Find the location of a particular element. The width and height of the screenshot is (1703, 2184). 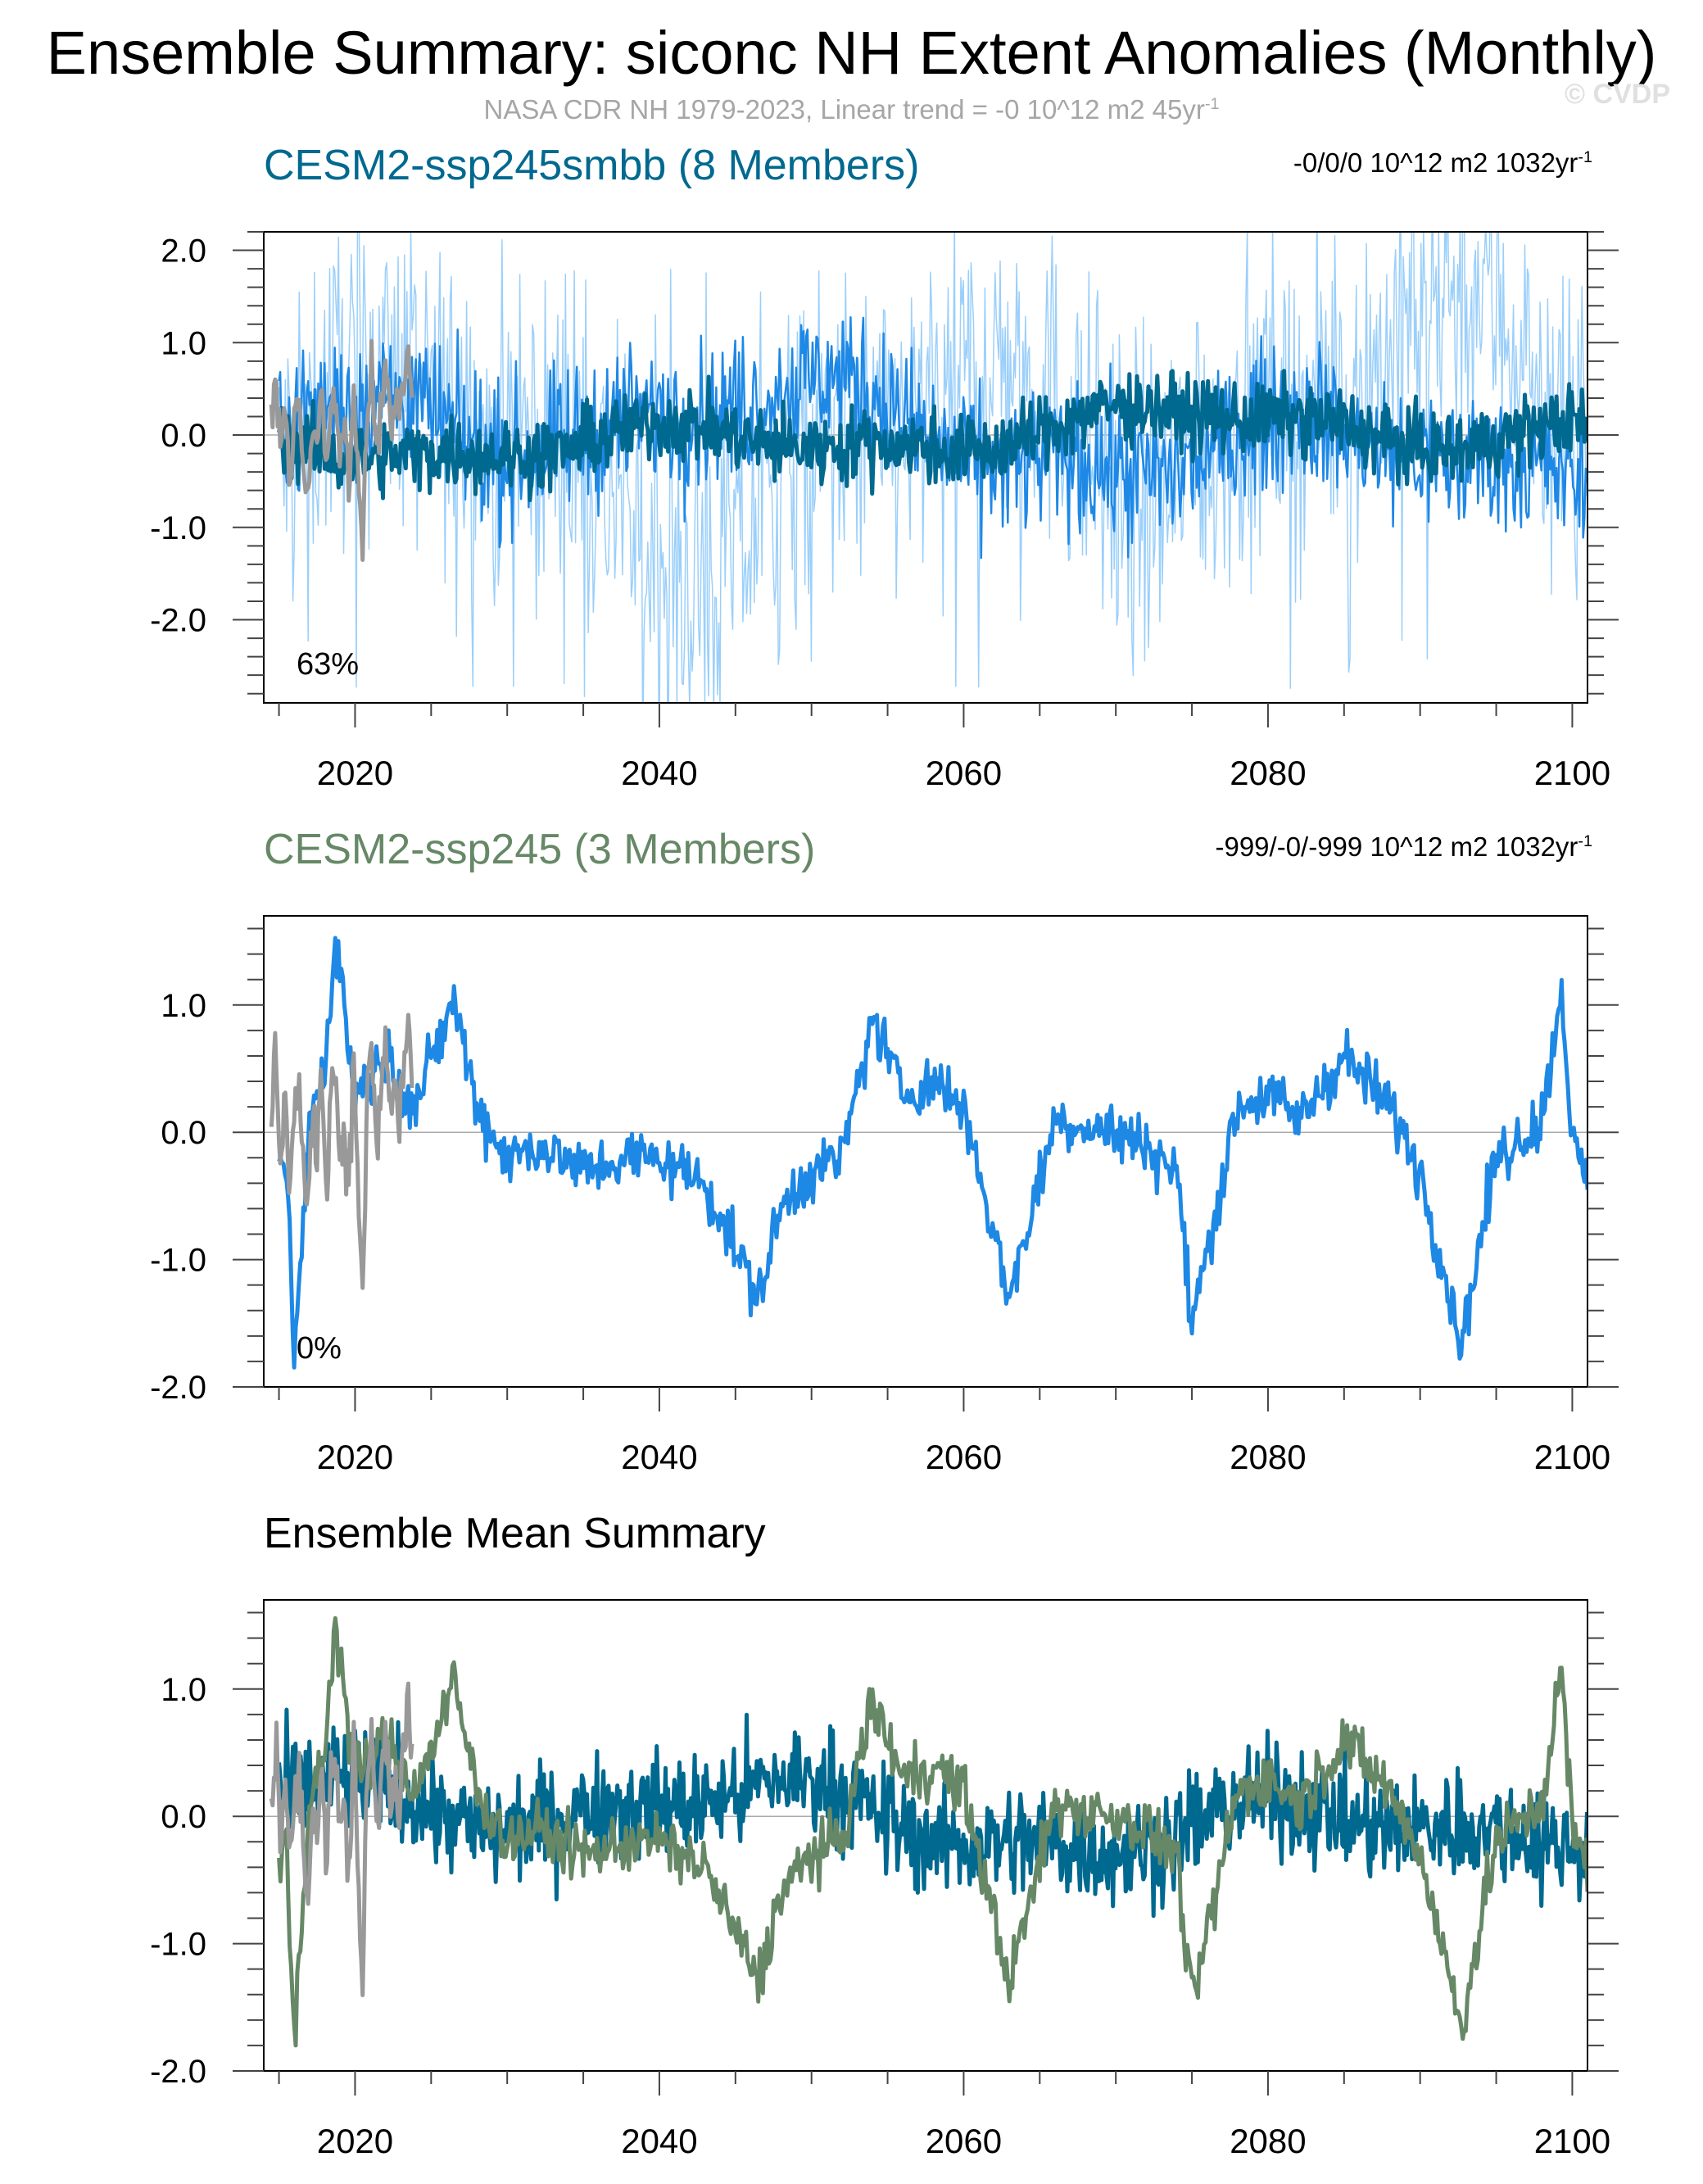

y-tick-label: 2.0 is located at coordinates (183, 252).